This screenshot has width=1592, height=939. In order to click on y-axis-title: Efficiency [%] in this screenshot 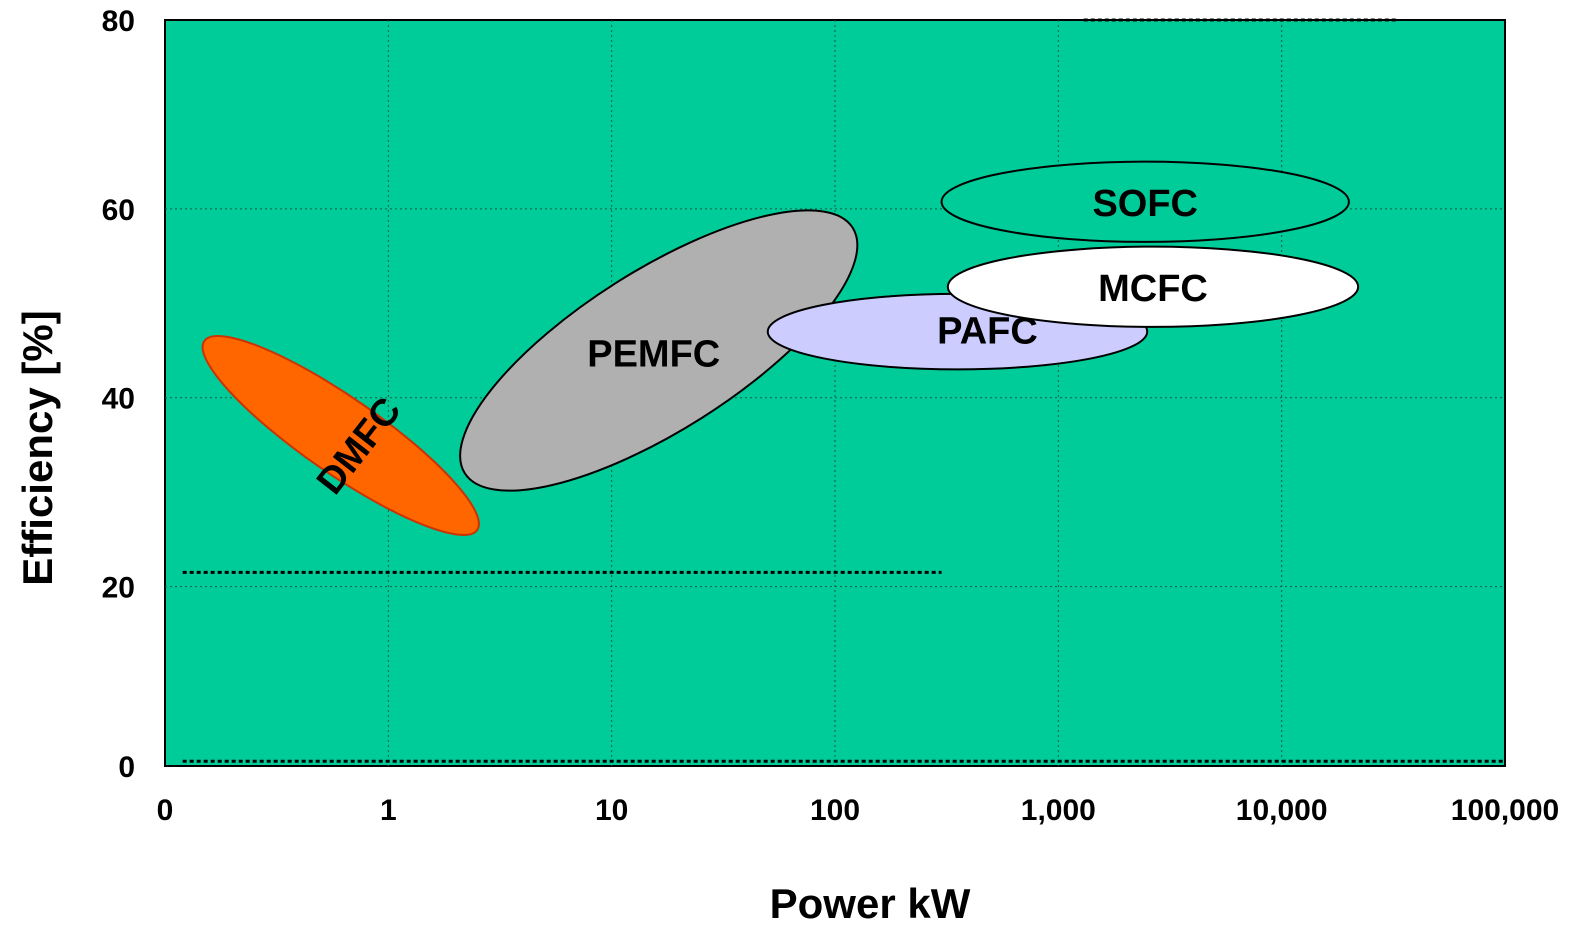, I will do `click(37, 447)`.